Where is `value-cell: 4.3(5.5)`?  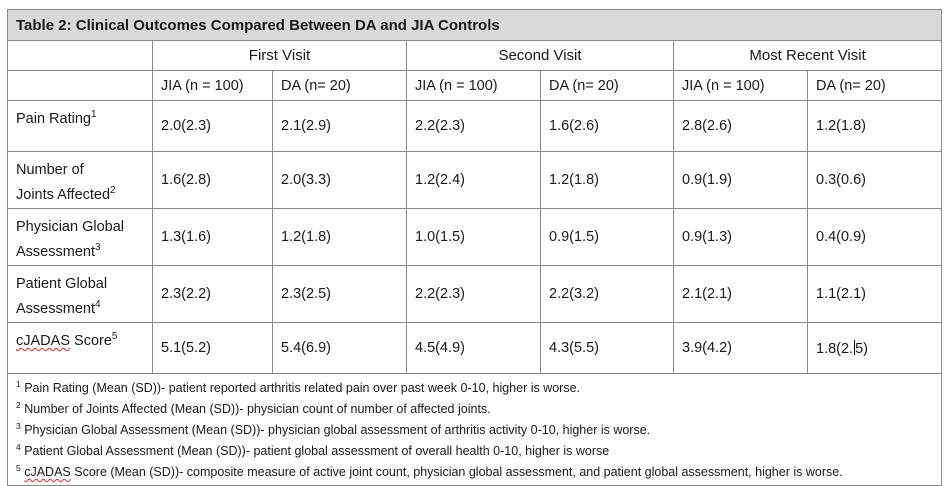 value-cell: 4.3(5.5) is located at coordinates (607, 348).